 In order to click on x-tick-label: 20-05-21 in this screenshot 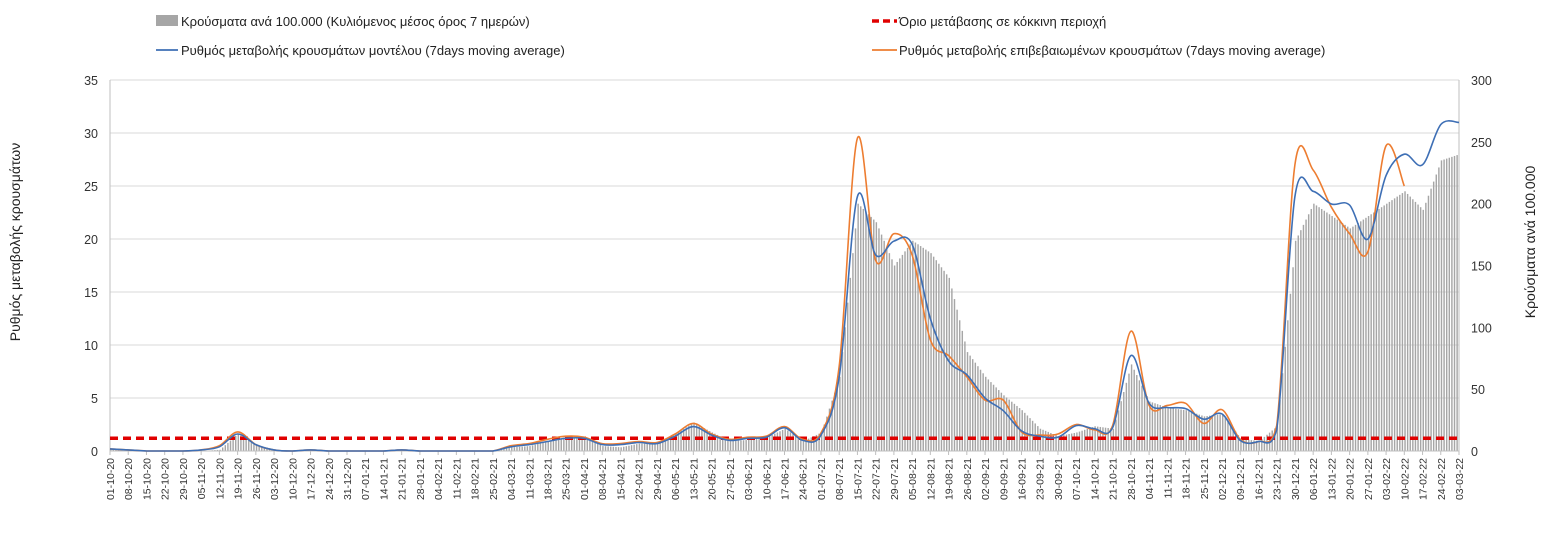, I will do `click(713, 479)`.